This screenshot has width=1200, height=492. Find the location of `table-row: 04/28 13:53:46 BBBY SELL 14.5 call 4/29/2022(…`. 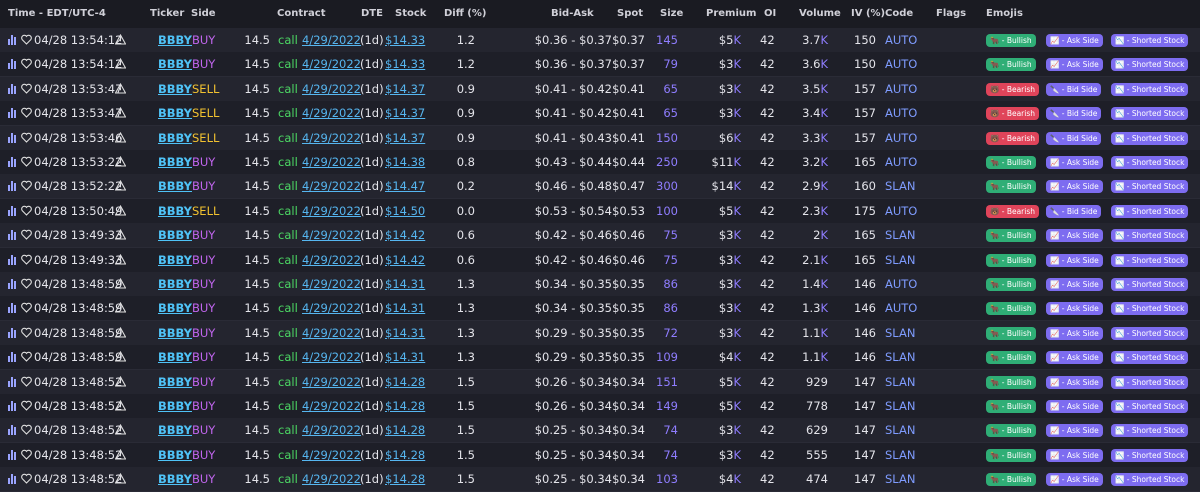

table-row: 04/28 13:53:46 BBBY SELL 14.5 call 4/29/2022(… is located at coordinates (600, 138).